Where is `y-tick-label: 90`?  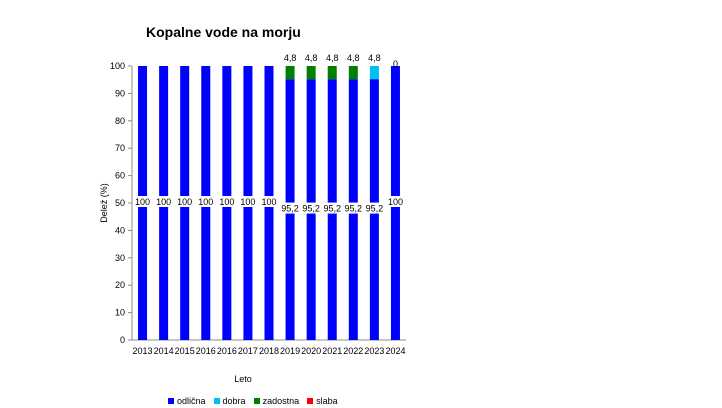 y-tick-label: 90 is located at coordinates (120, 93).